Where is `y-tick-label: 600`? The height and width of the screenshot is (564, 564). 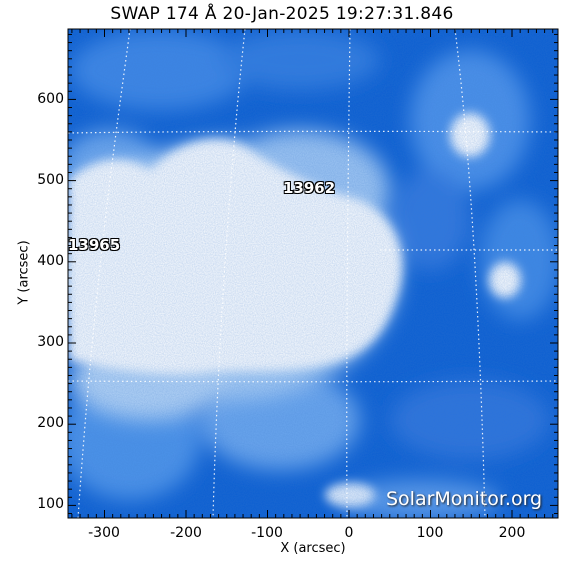 y-tick-label: 600 is located at coordinates (50, 99).